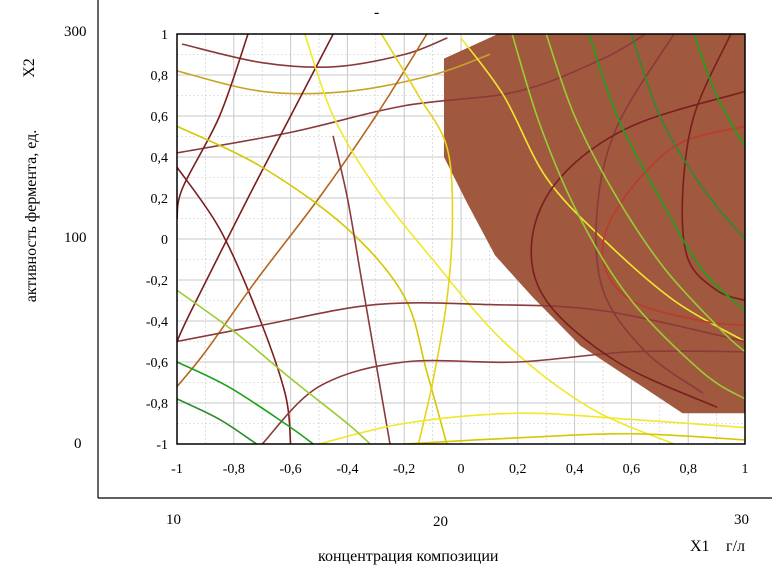  Describe the element at coordinates (78, 444) in the screenshot. I see `natural-y-tick-0: 0` at that location.